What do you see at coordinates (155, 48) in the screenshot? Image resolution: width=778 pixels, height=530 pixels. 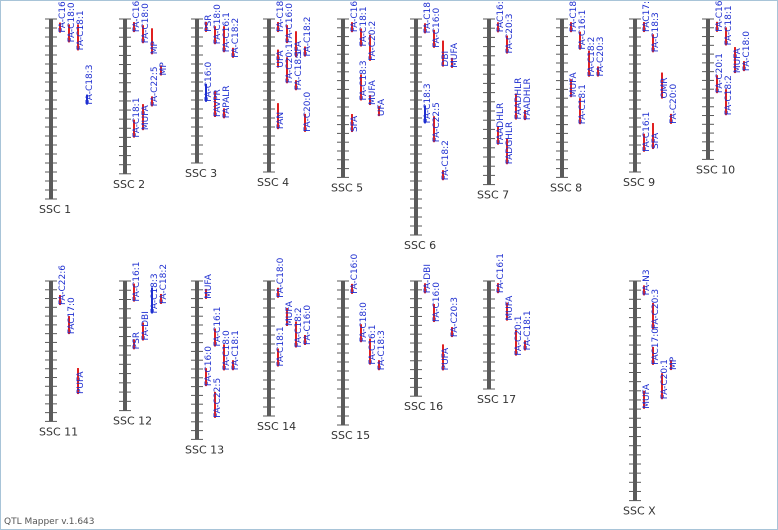 I see `qtl-label: MP` at bounding box center [155, 48].